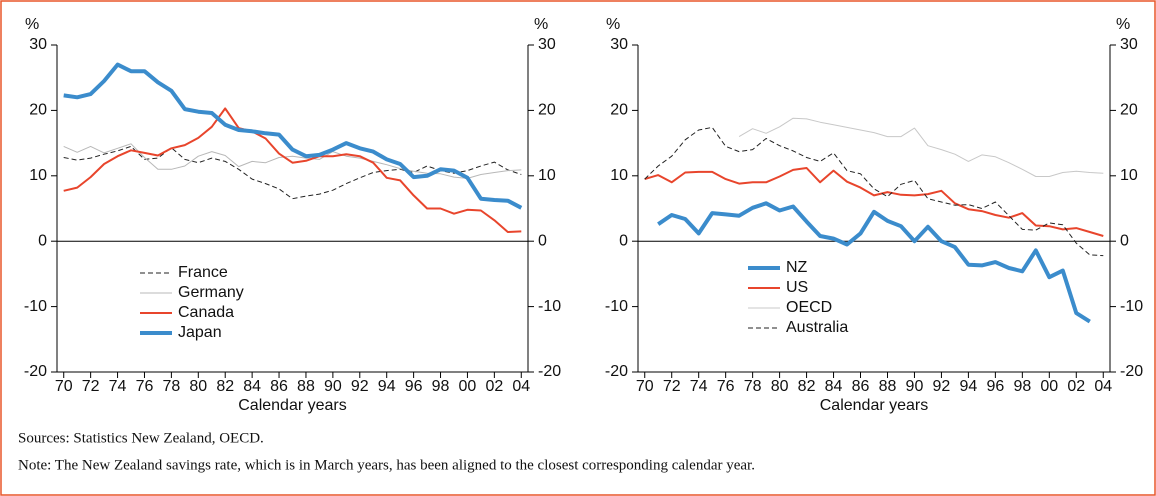  I want to click on legend-label: Canada, so click(206, 312).